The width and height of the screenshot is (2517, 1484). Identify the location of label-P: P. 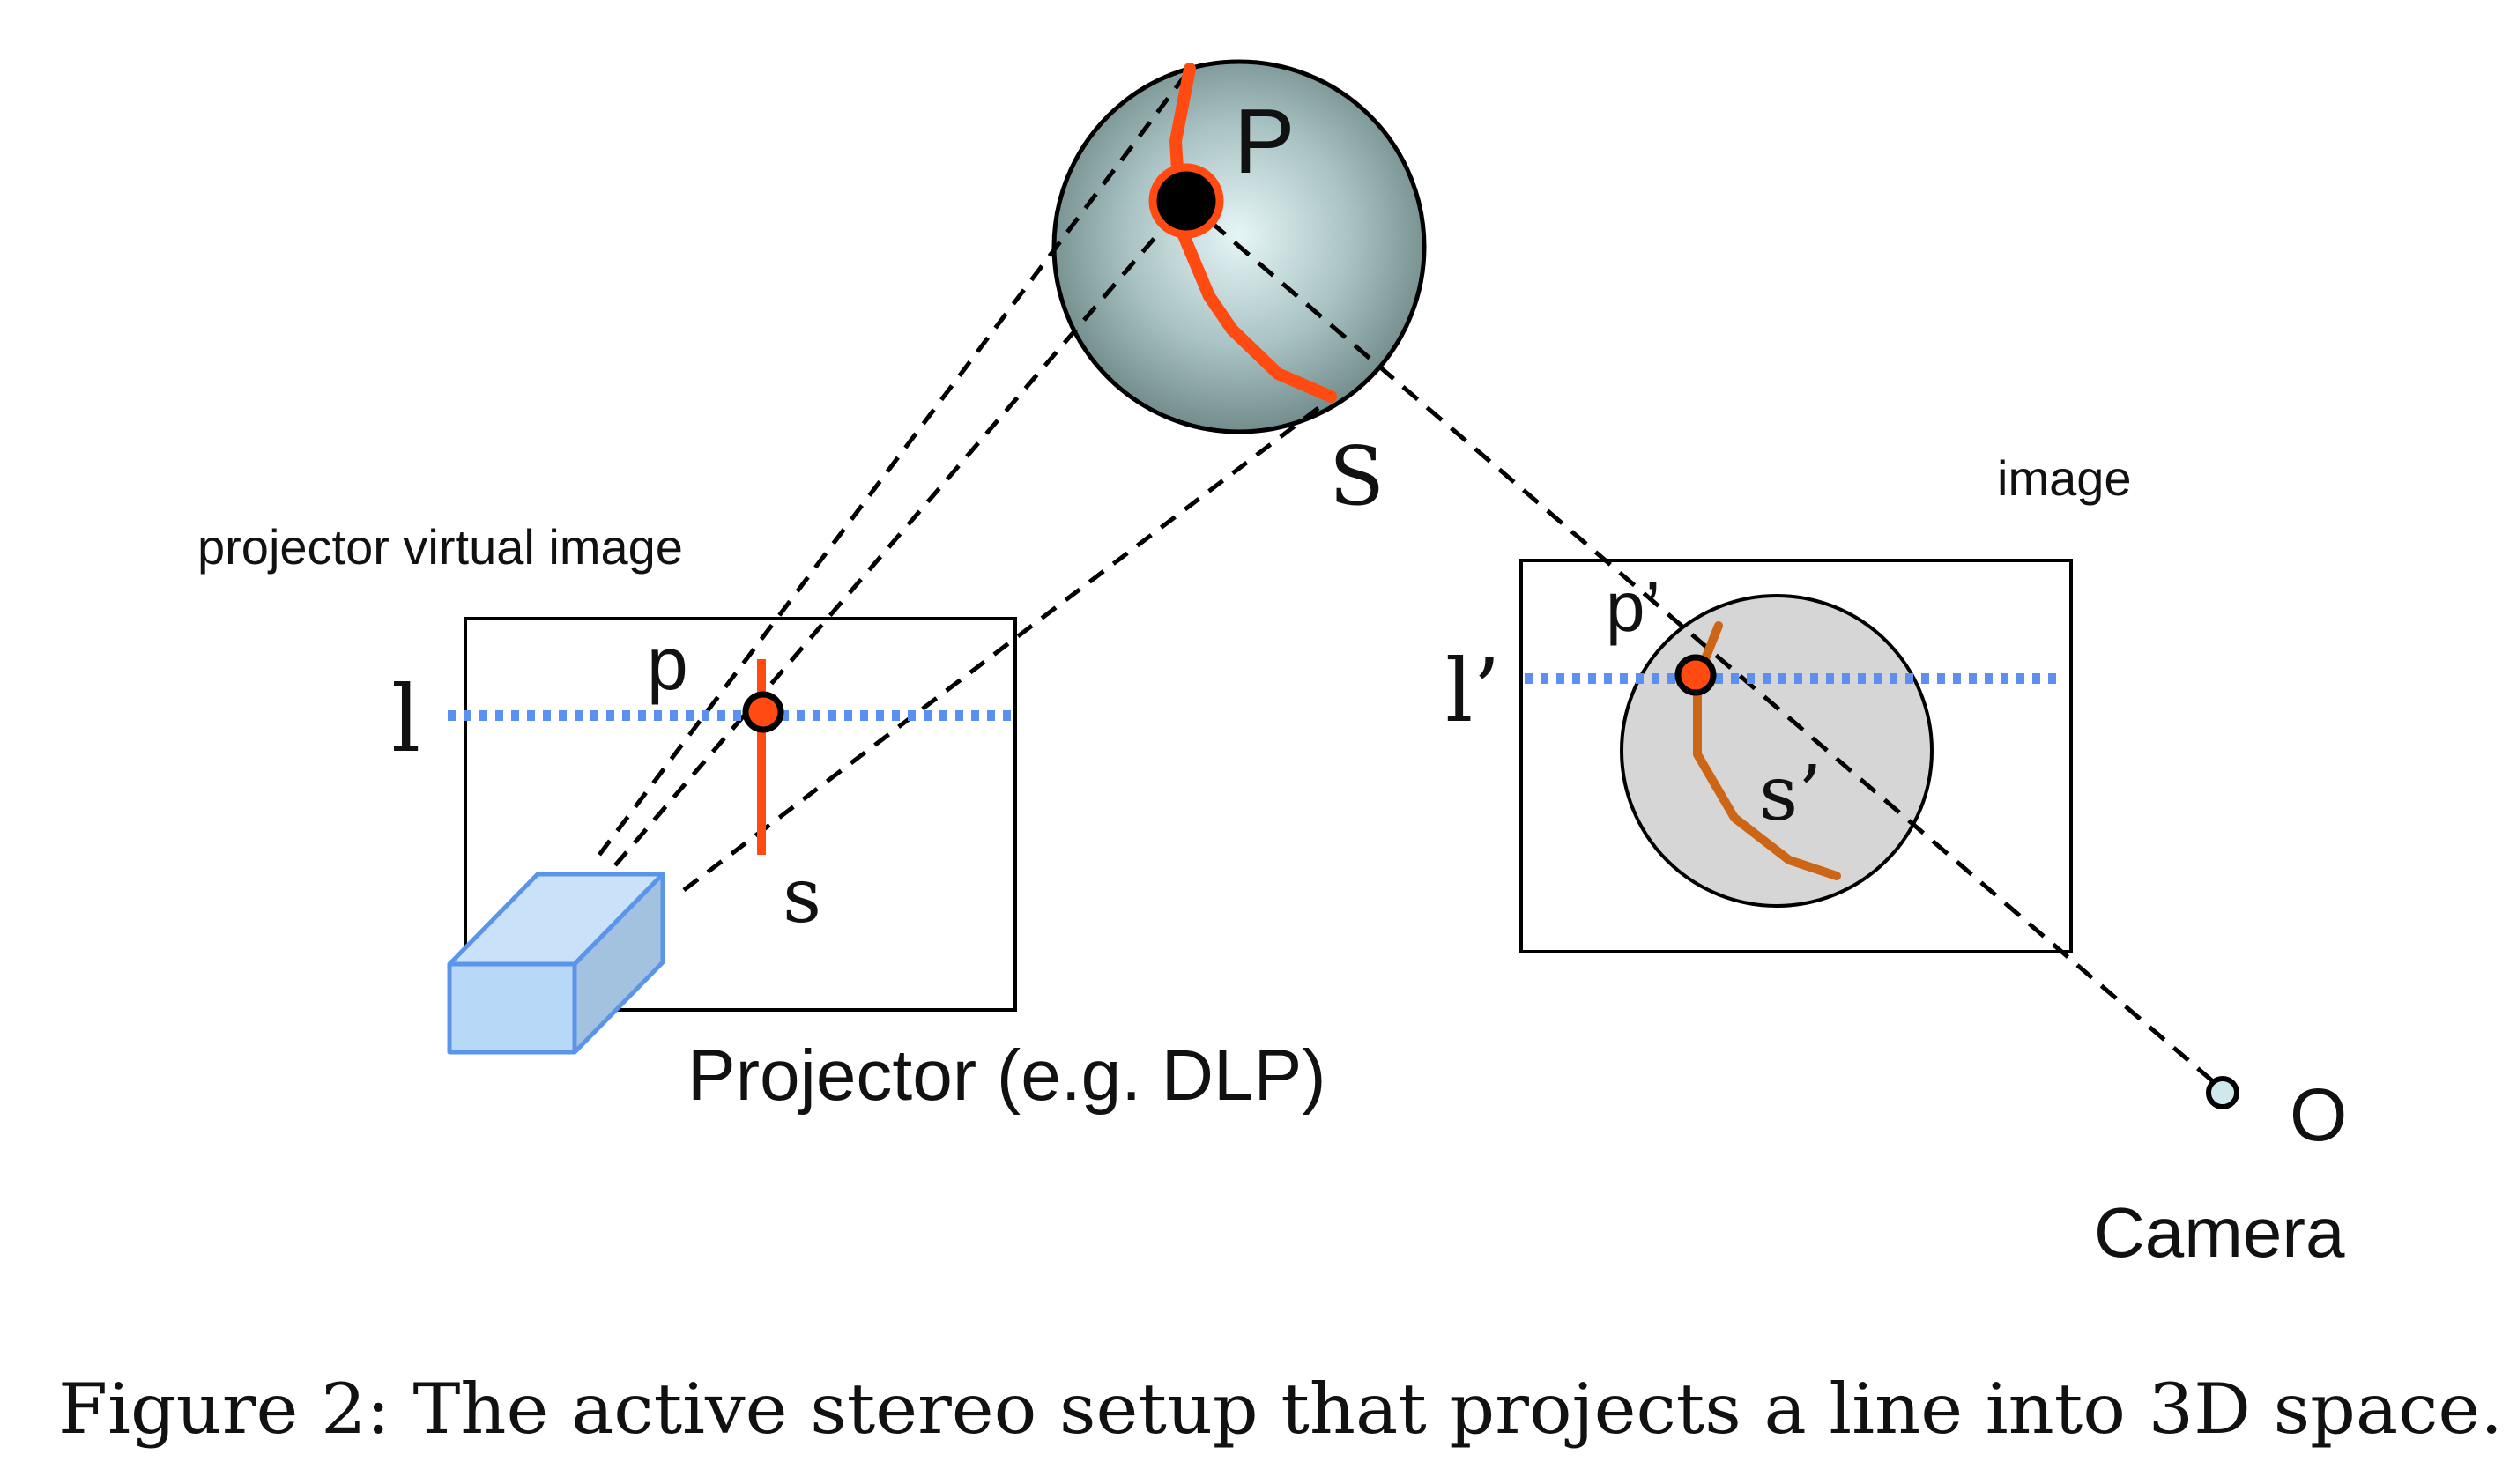
(1264, 142).